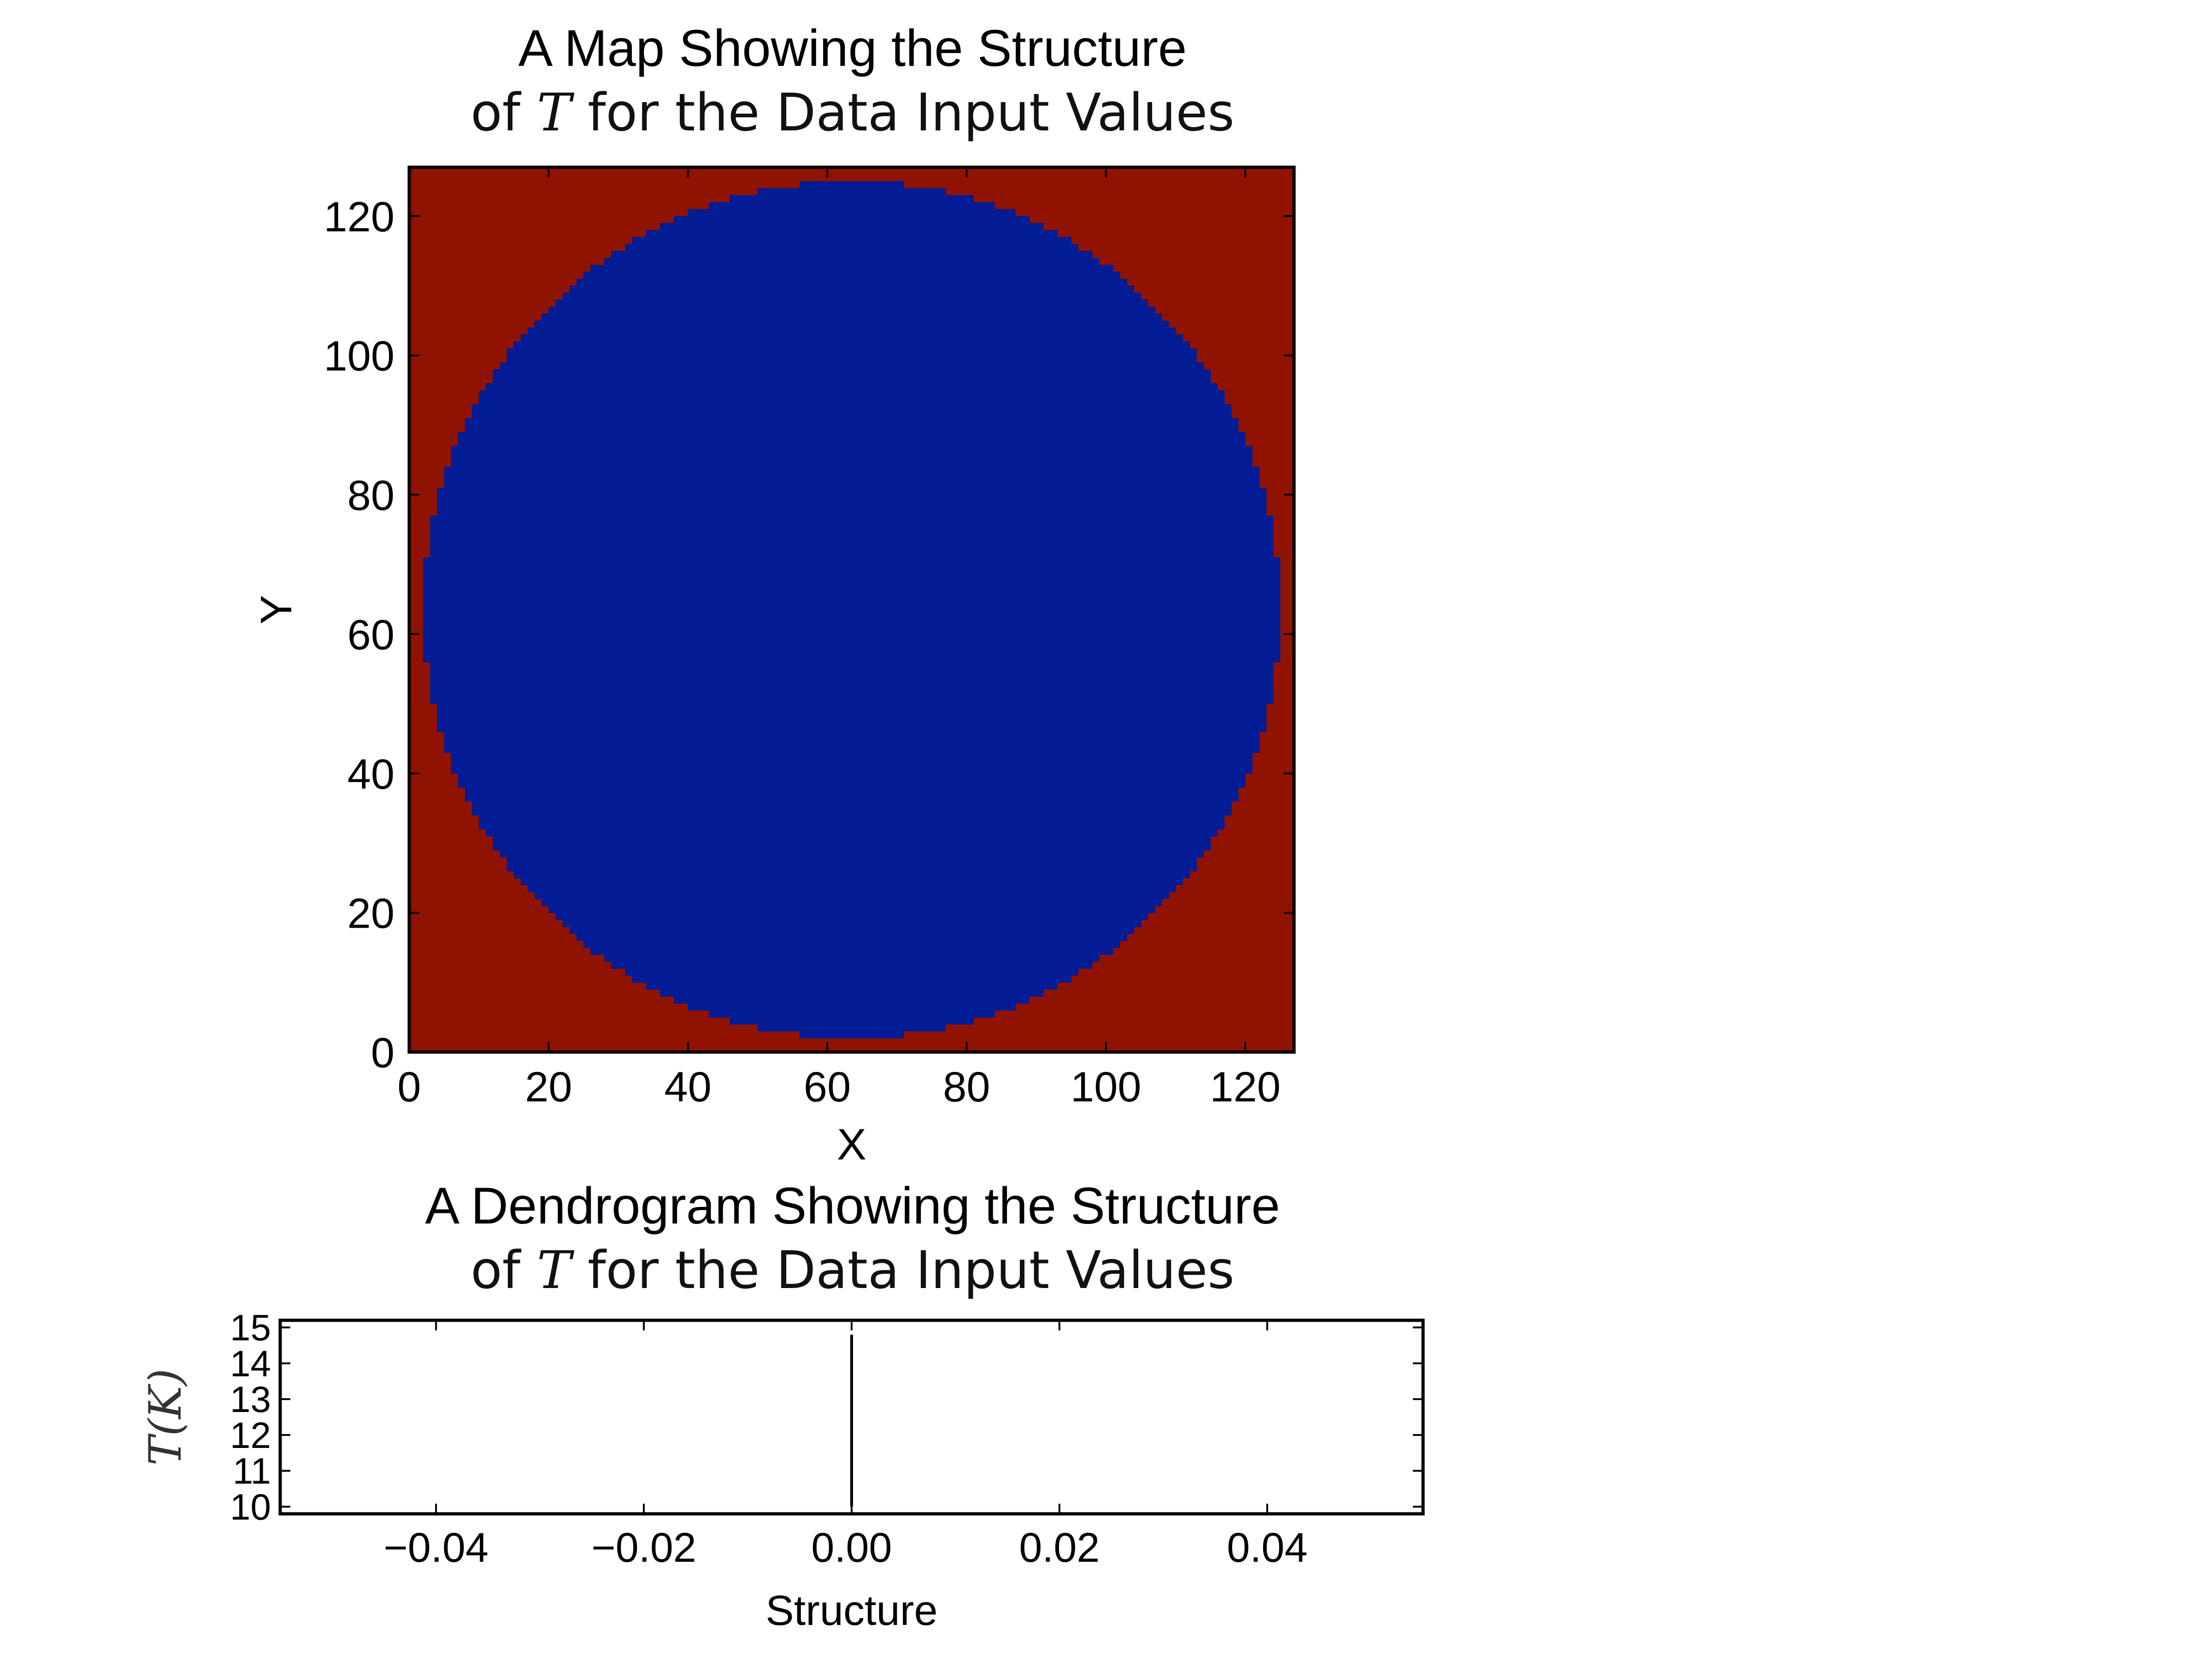 This screenshot has height=1659, width=2212. I want to click on dendrogram-x-tick-label: −0.04, so click(435, 1548).